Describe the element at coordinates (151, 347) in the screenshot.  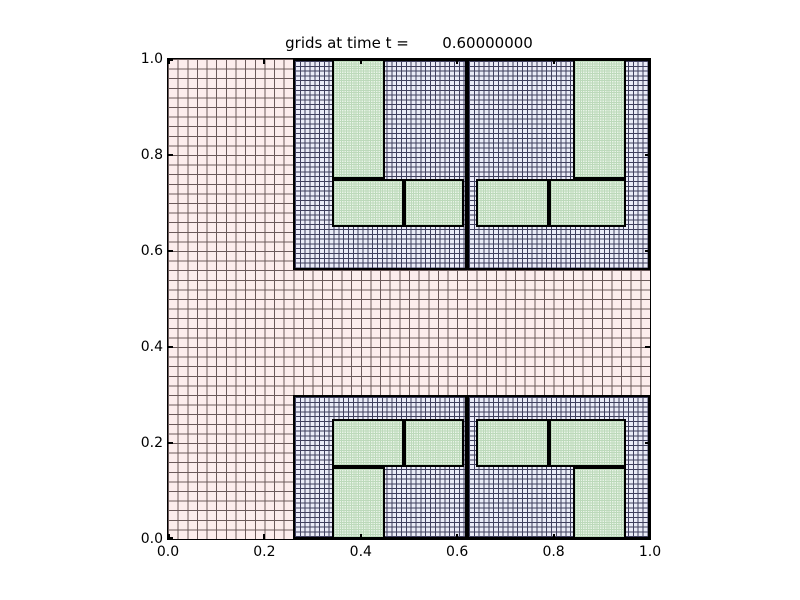
I see `y-tick-label: 0.4` at that location.